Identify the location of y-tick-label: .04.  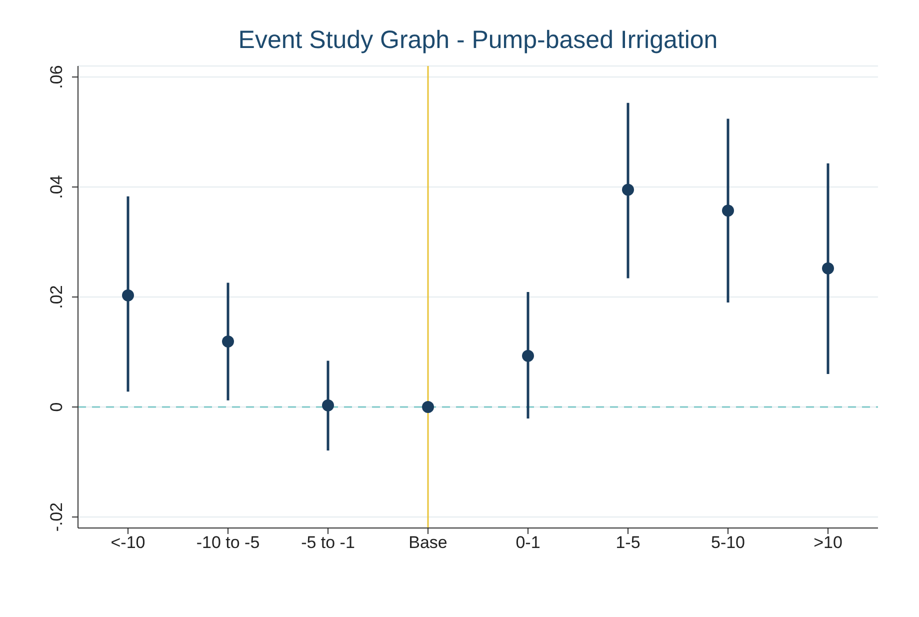
(56, 187).